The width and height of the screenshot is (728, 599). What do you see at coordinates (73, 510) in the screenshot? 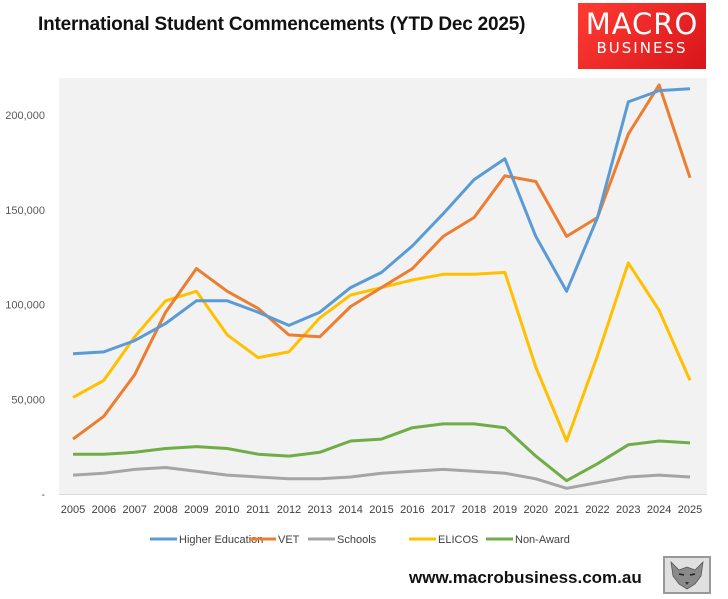
I see `x-tick-label: 2005` at bounding box center [73, 510].